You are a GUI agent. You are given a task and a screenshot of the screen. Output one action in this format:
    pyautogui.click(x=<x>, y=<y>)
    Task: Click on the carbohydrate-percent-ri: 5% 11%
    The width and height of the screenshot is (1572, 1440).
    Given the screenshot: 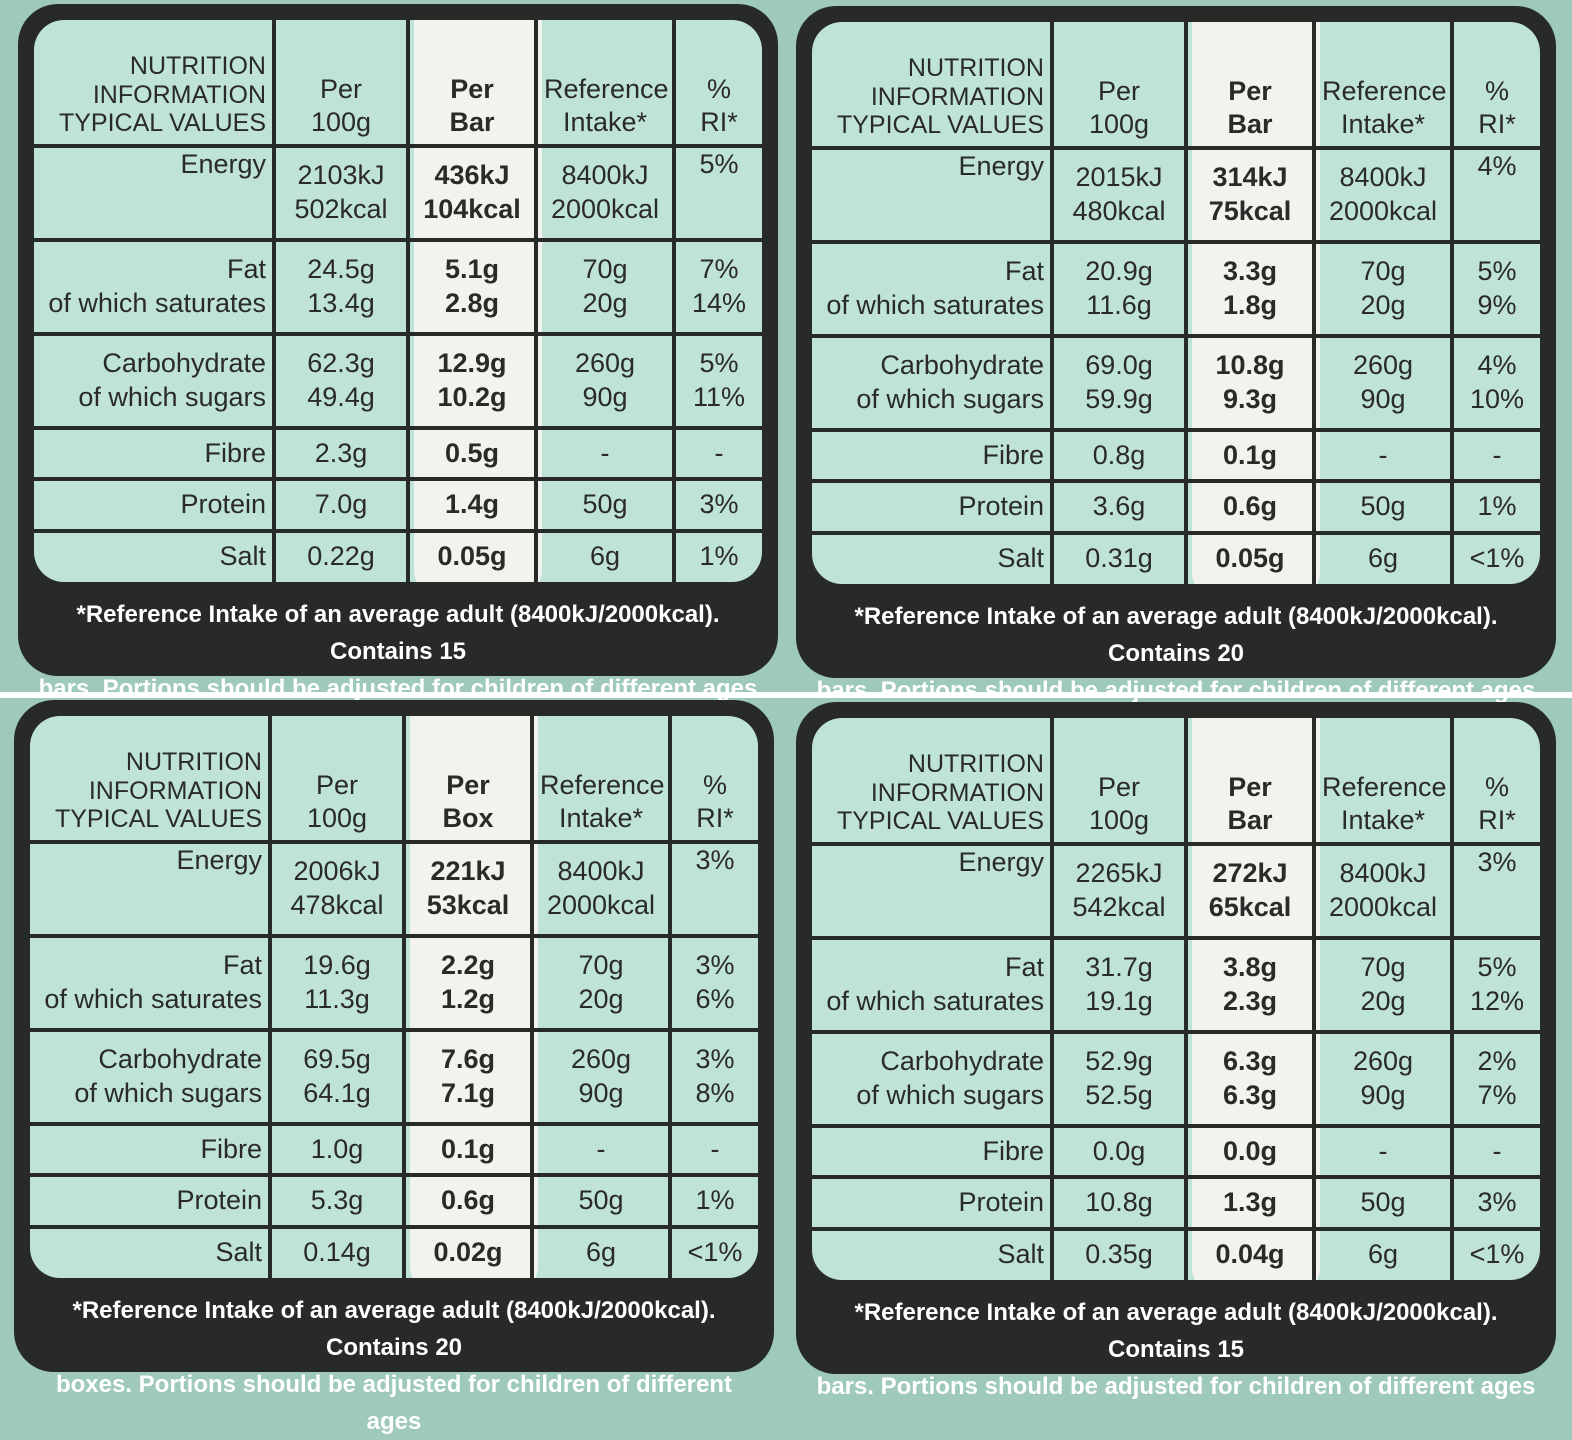 What is the action you would take?
    pyautogui.click(x=717, y=380)
    